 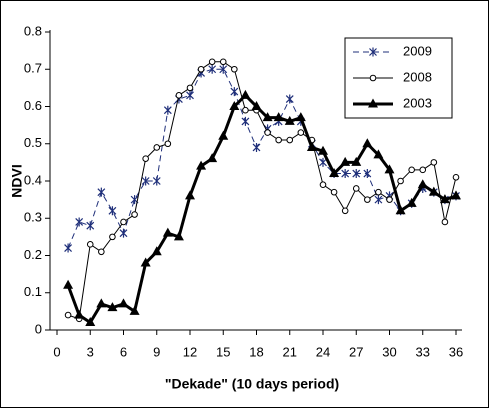 What do you see at coordinates (33, 217) in the screenshot?
I see `y-tick-label: 0.3` at bounding box center [33, 217].